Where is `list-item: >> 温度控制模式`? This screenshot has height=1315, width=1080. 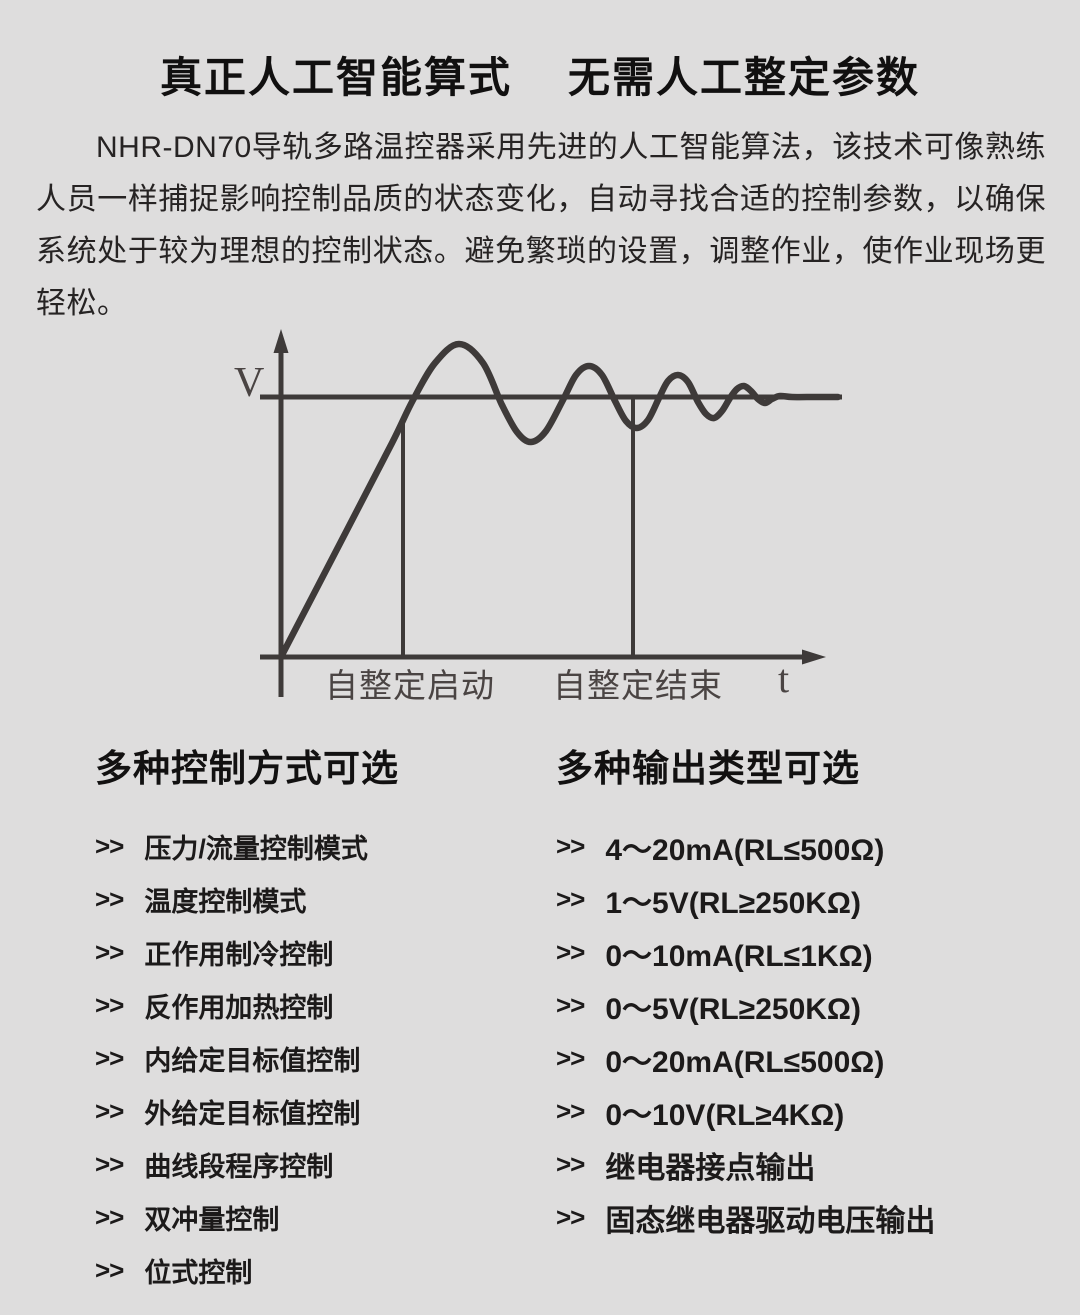
list-item: >> 温度控制模式 is located at coordinates (315, 899).